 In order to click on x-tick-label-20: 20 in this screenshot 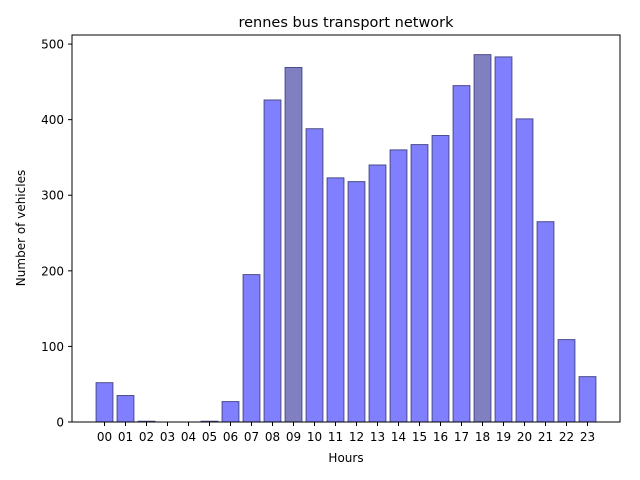, I will do `click(524, 437)`.